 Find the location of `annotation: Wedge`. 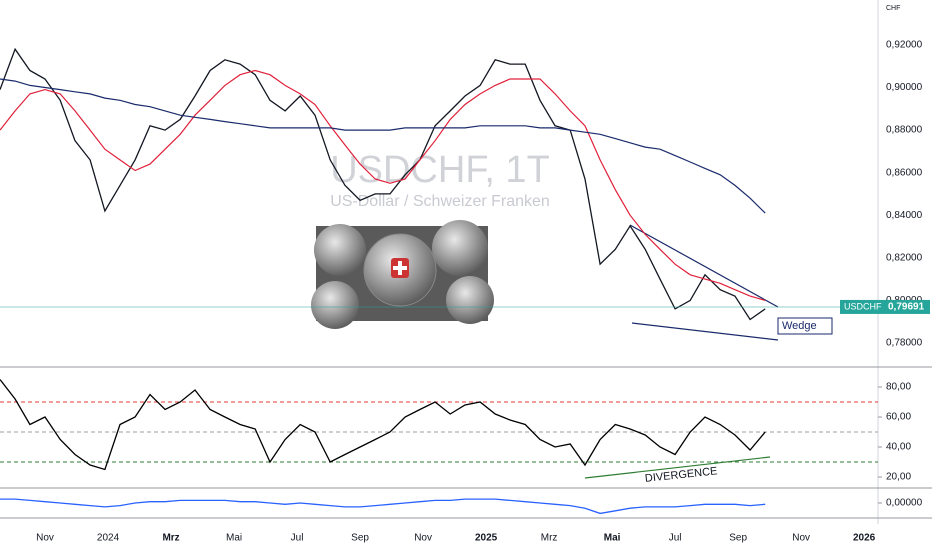

annotation: Wedge is located at coordinates (799, 326).